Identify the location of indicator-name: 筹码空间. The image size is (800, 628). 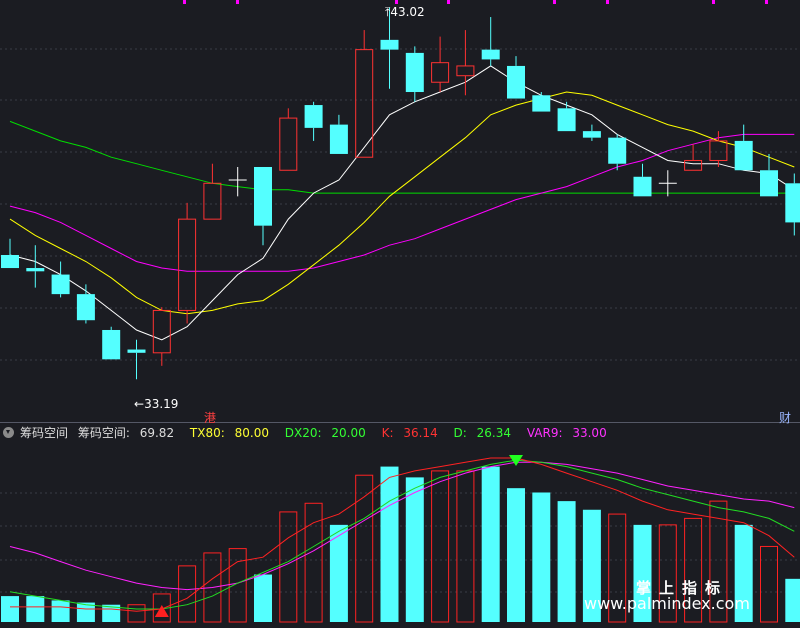
(44, 433).